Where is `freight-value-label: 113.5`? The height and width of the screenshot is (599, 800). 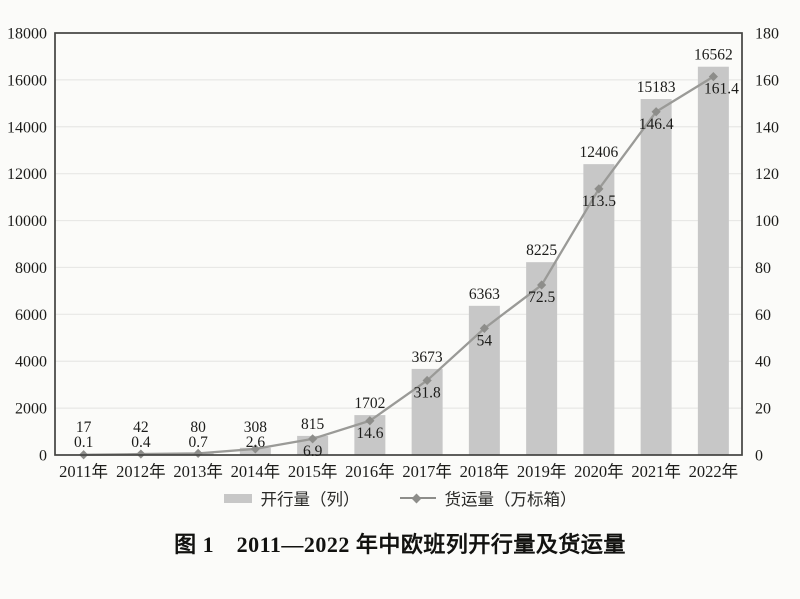
freight-value-label: 113.5 is located at coordinates (599, 201).